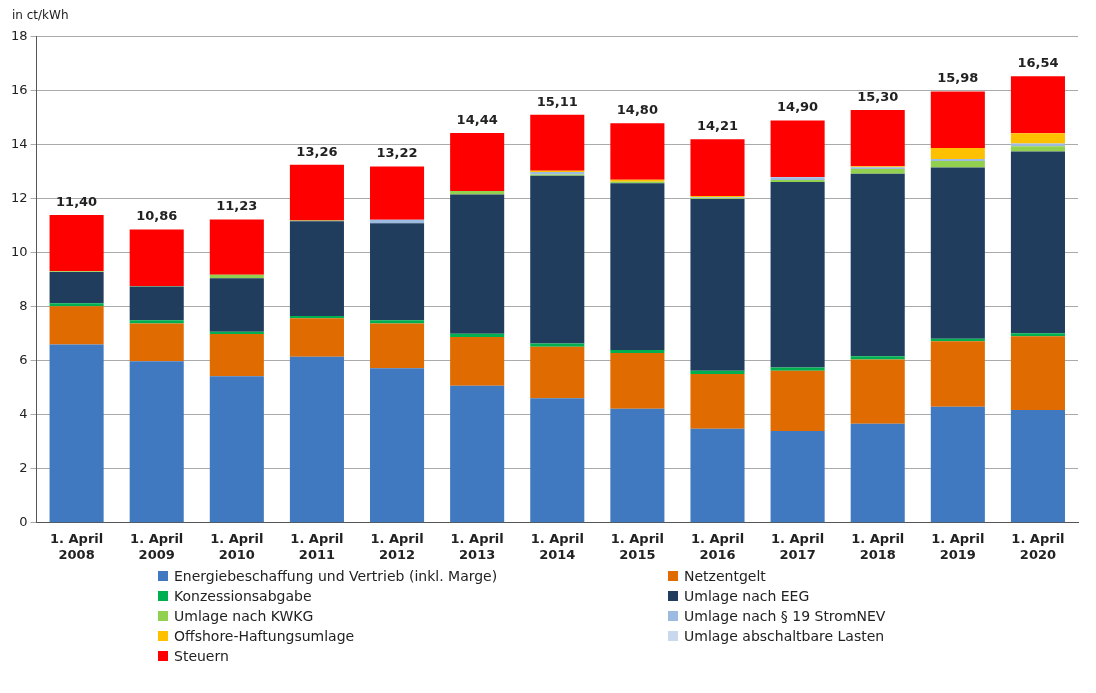 This screenshot has height=693, width=1096. I want to click on legend-label: Umlage nach EEG, so click(747, 596).